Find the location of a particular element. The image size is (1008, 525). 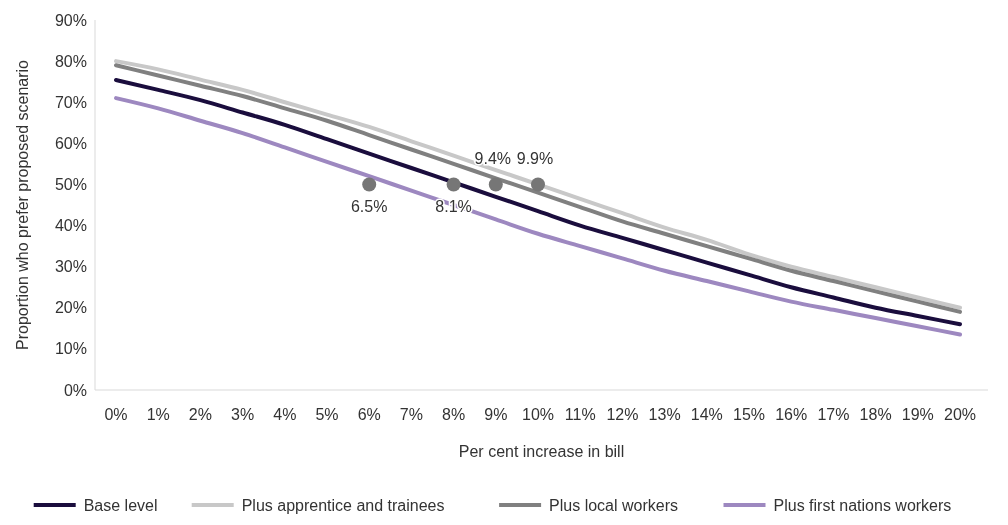

x-tick-label: 1% is located at coordinates (158, 414).